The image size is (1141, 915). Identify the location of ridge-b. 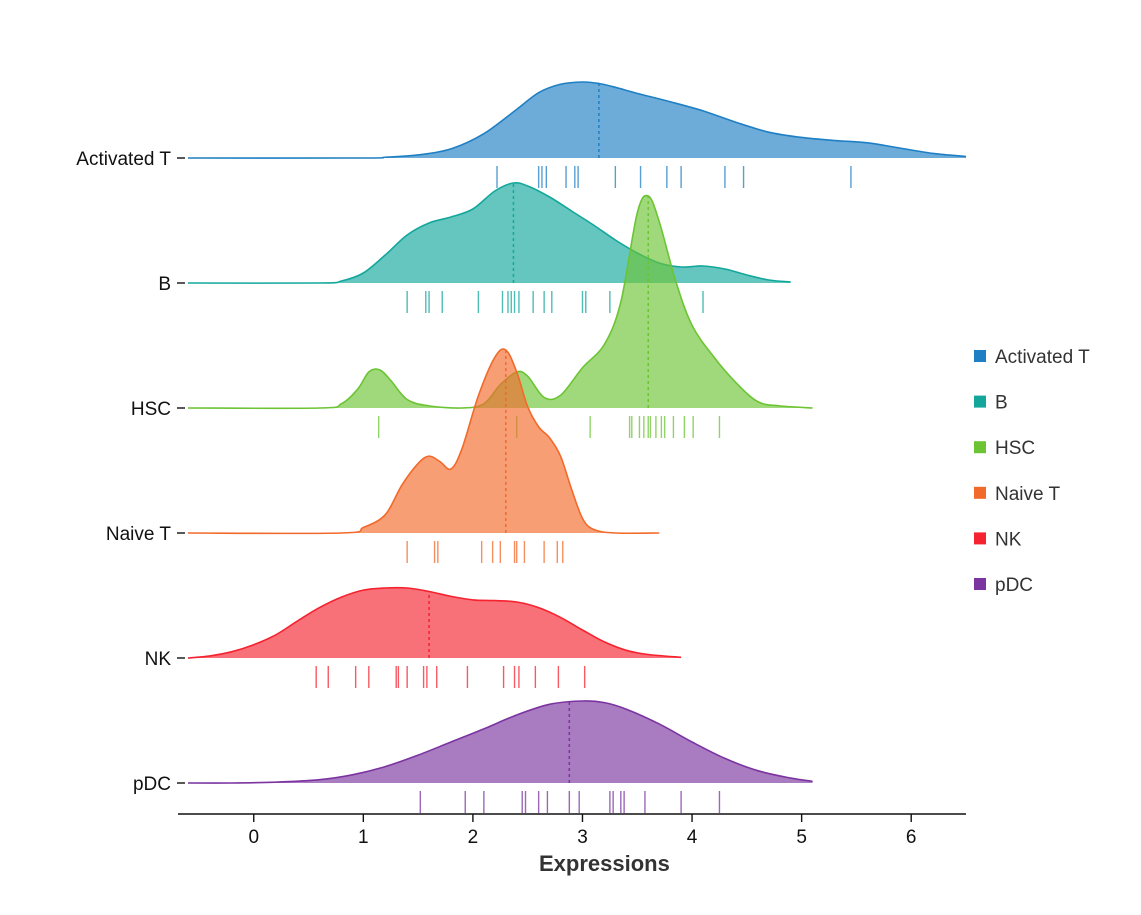
(489, 247).